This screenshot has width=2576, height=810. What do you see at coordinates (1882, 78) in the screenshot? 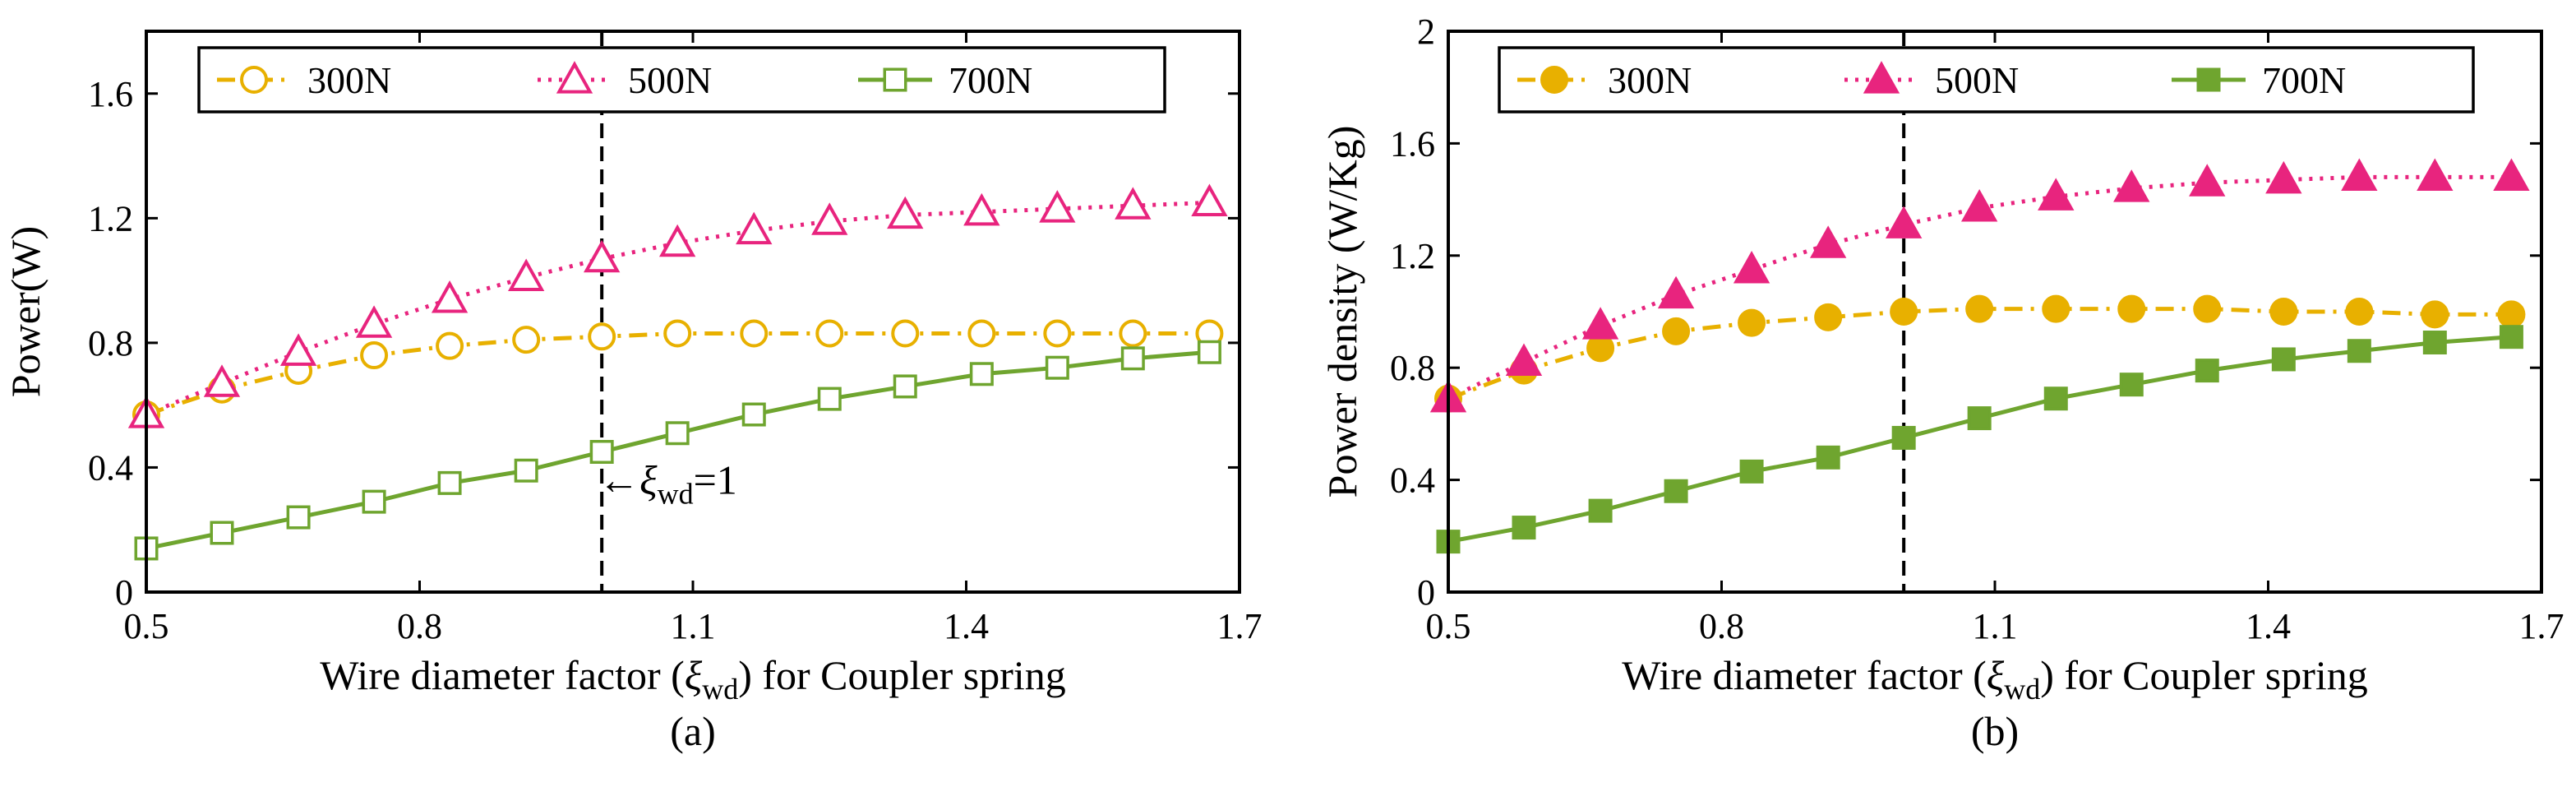
I see `legend-marker-500N` at bounding box center [1882, 78].